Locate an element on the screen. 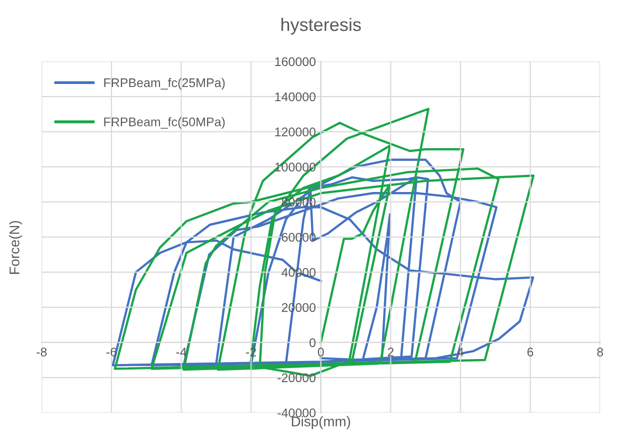 This screenshot has width=631, height=439. y-tick-label: -40000 is located at coordinates (297, 413).